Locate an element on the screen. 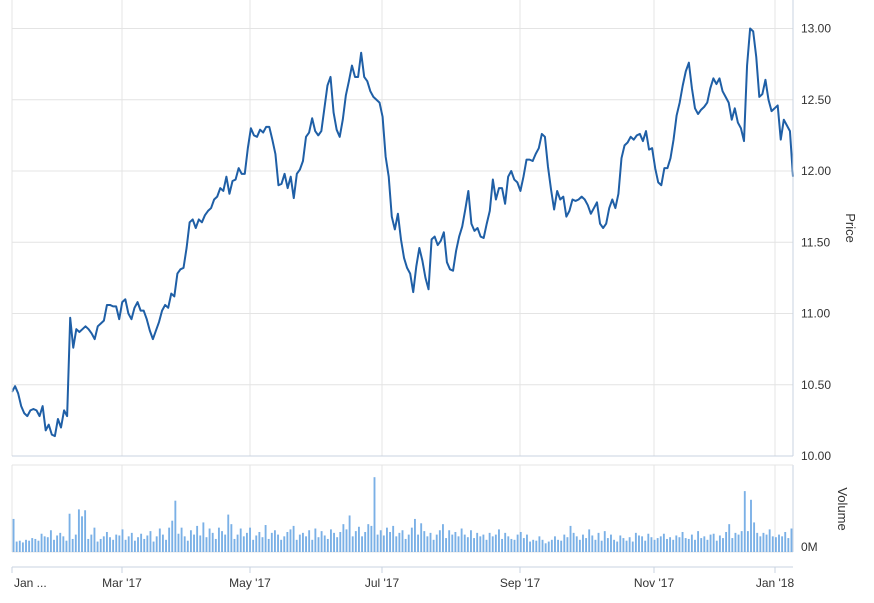 The image size is (874, 603). volume-axis-title: Volume is located at coordinates (842, 508).